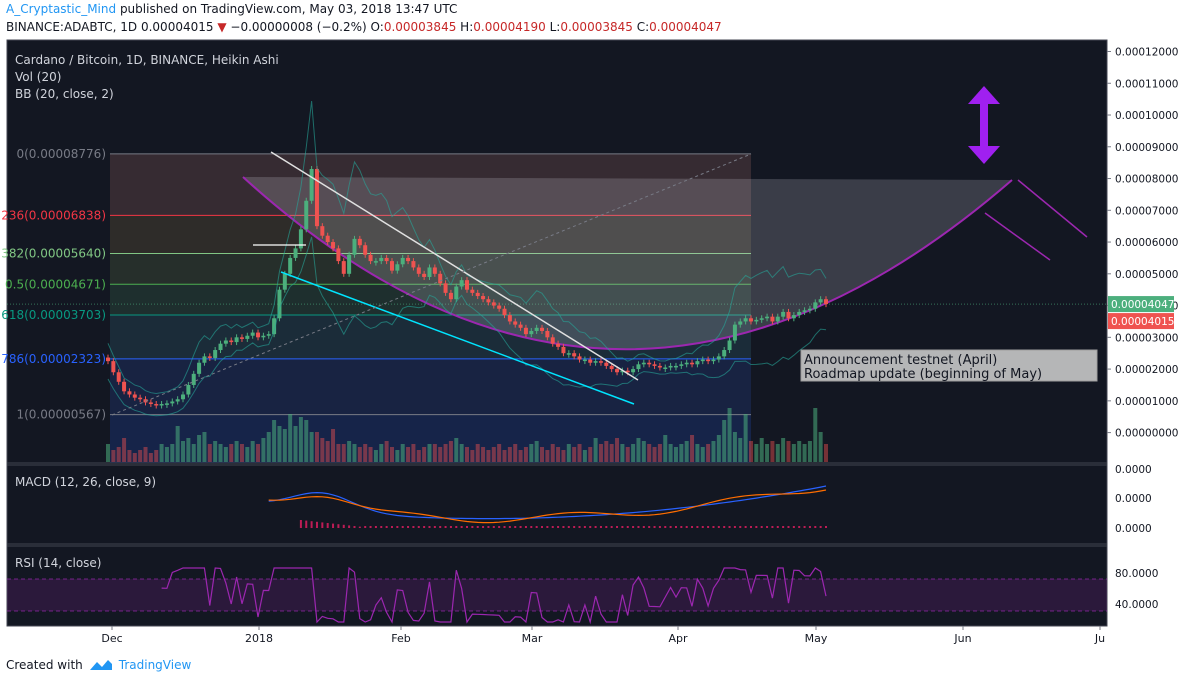 The height and width of the screenshot is (684, 1184). I want to click on y-tick-label: 0.00008000, so click(1146, 180).